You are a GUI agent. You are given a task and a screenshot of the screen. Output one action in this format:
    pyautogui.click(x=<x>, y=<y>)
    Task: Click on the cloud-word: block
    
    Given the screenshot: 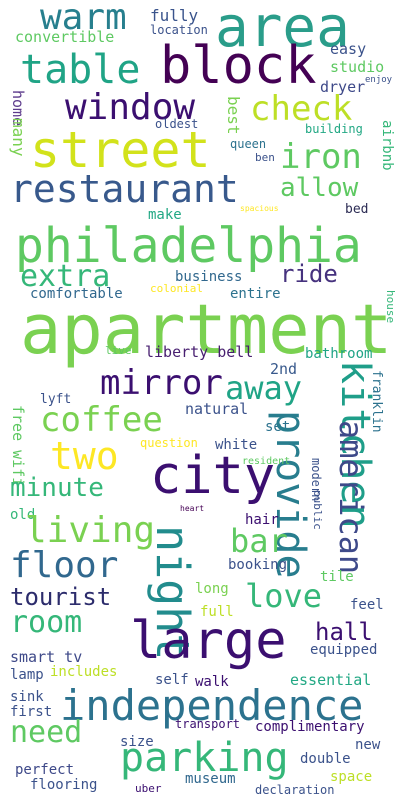 What is the action you would take?
    pyautogui.click(x=238, y=66)
    